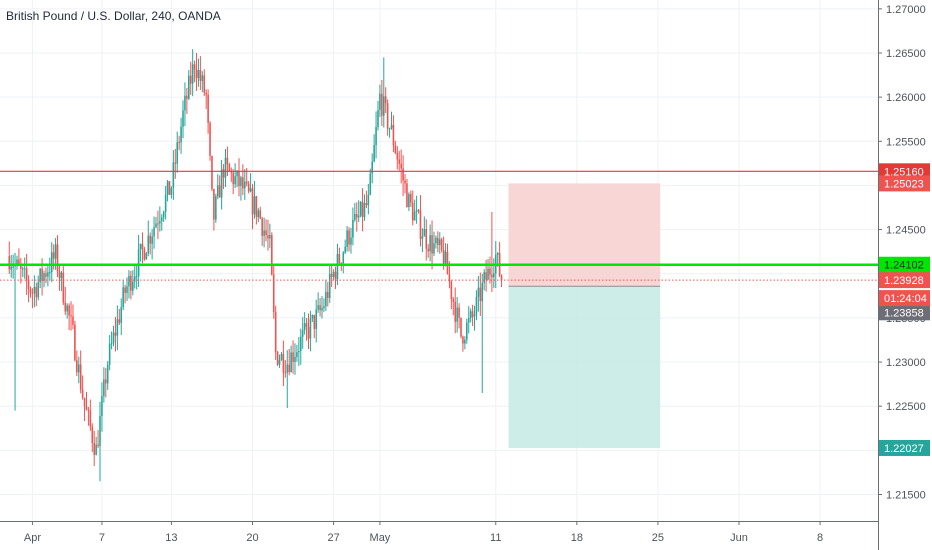  Describe the element at coordinates (577, 538) in the screenshot. I see `time-axis-tick-label: 18` at that location.